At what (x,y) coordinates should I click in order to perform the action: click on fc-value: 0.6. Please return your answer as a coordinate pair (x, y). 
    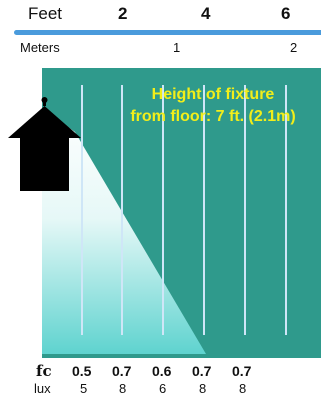
    Looking at the image, I should click on (162, 371).